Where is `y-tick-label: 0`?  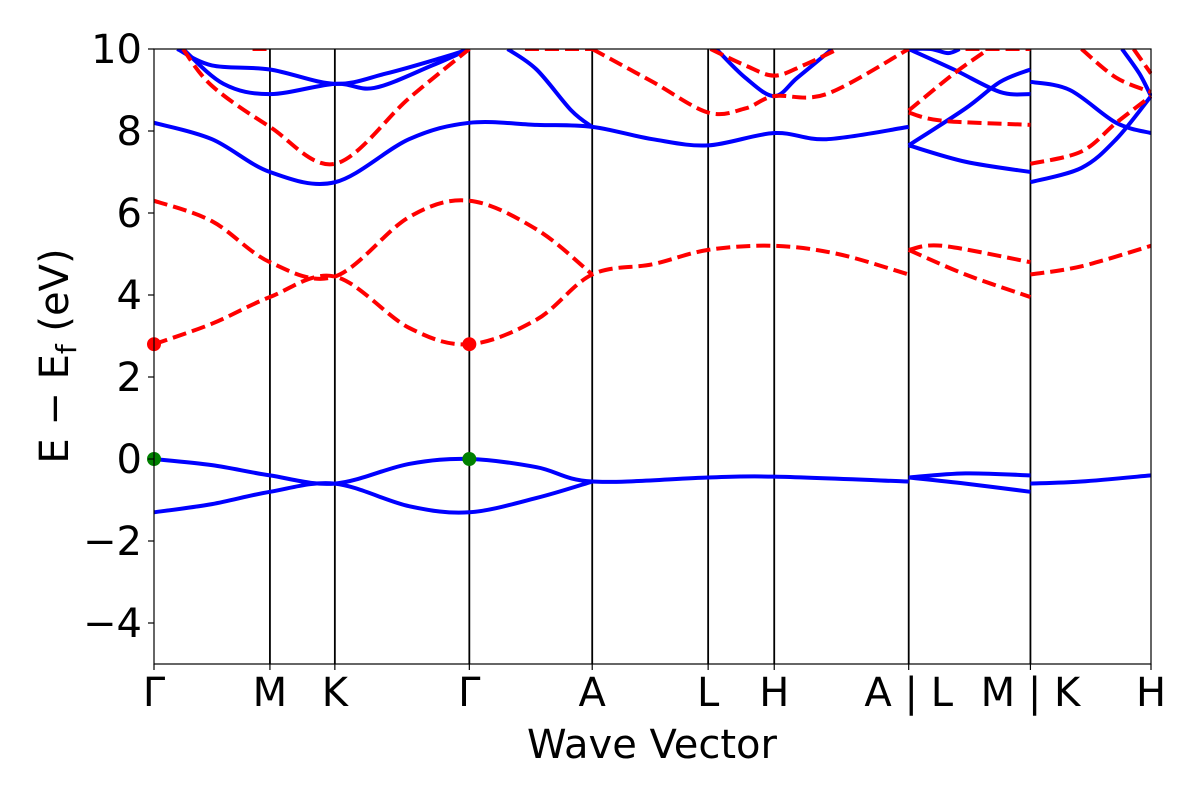 y-tick-label: 0 is located at coordinates (129, 460).